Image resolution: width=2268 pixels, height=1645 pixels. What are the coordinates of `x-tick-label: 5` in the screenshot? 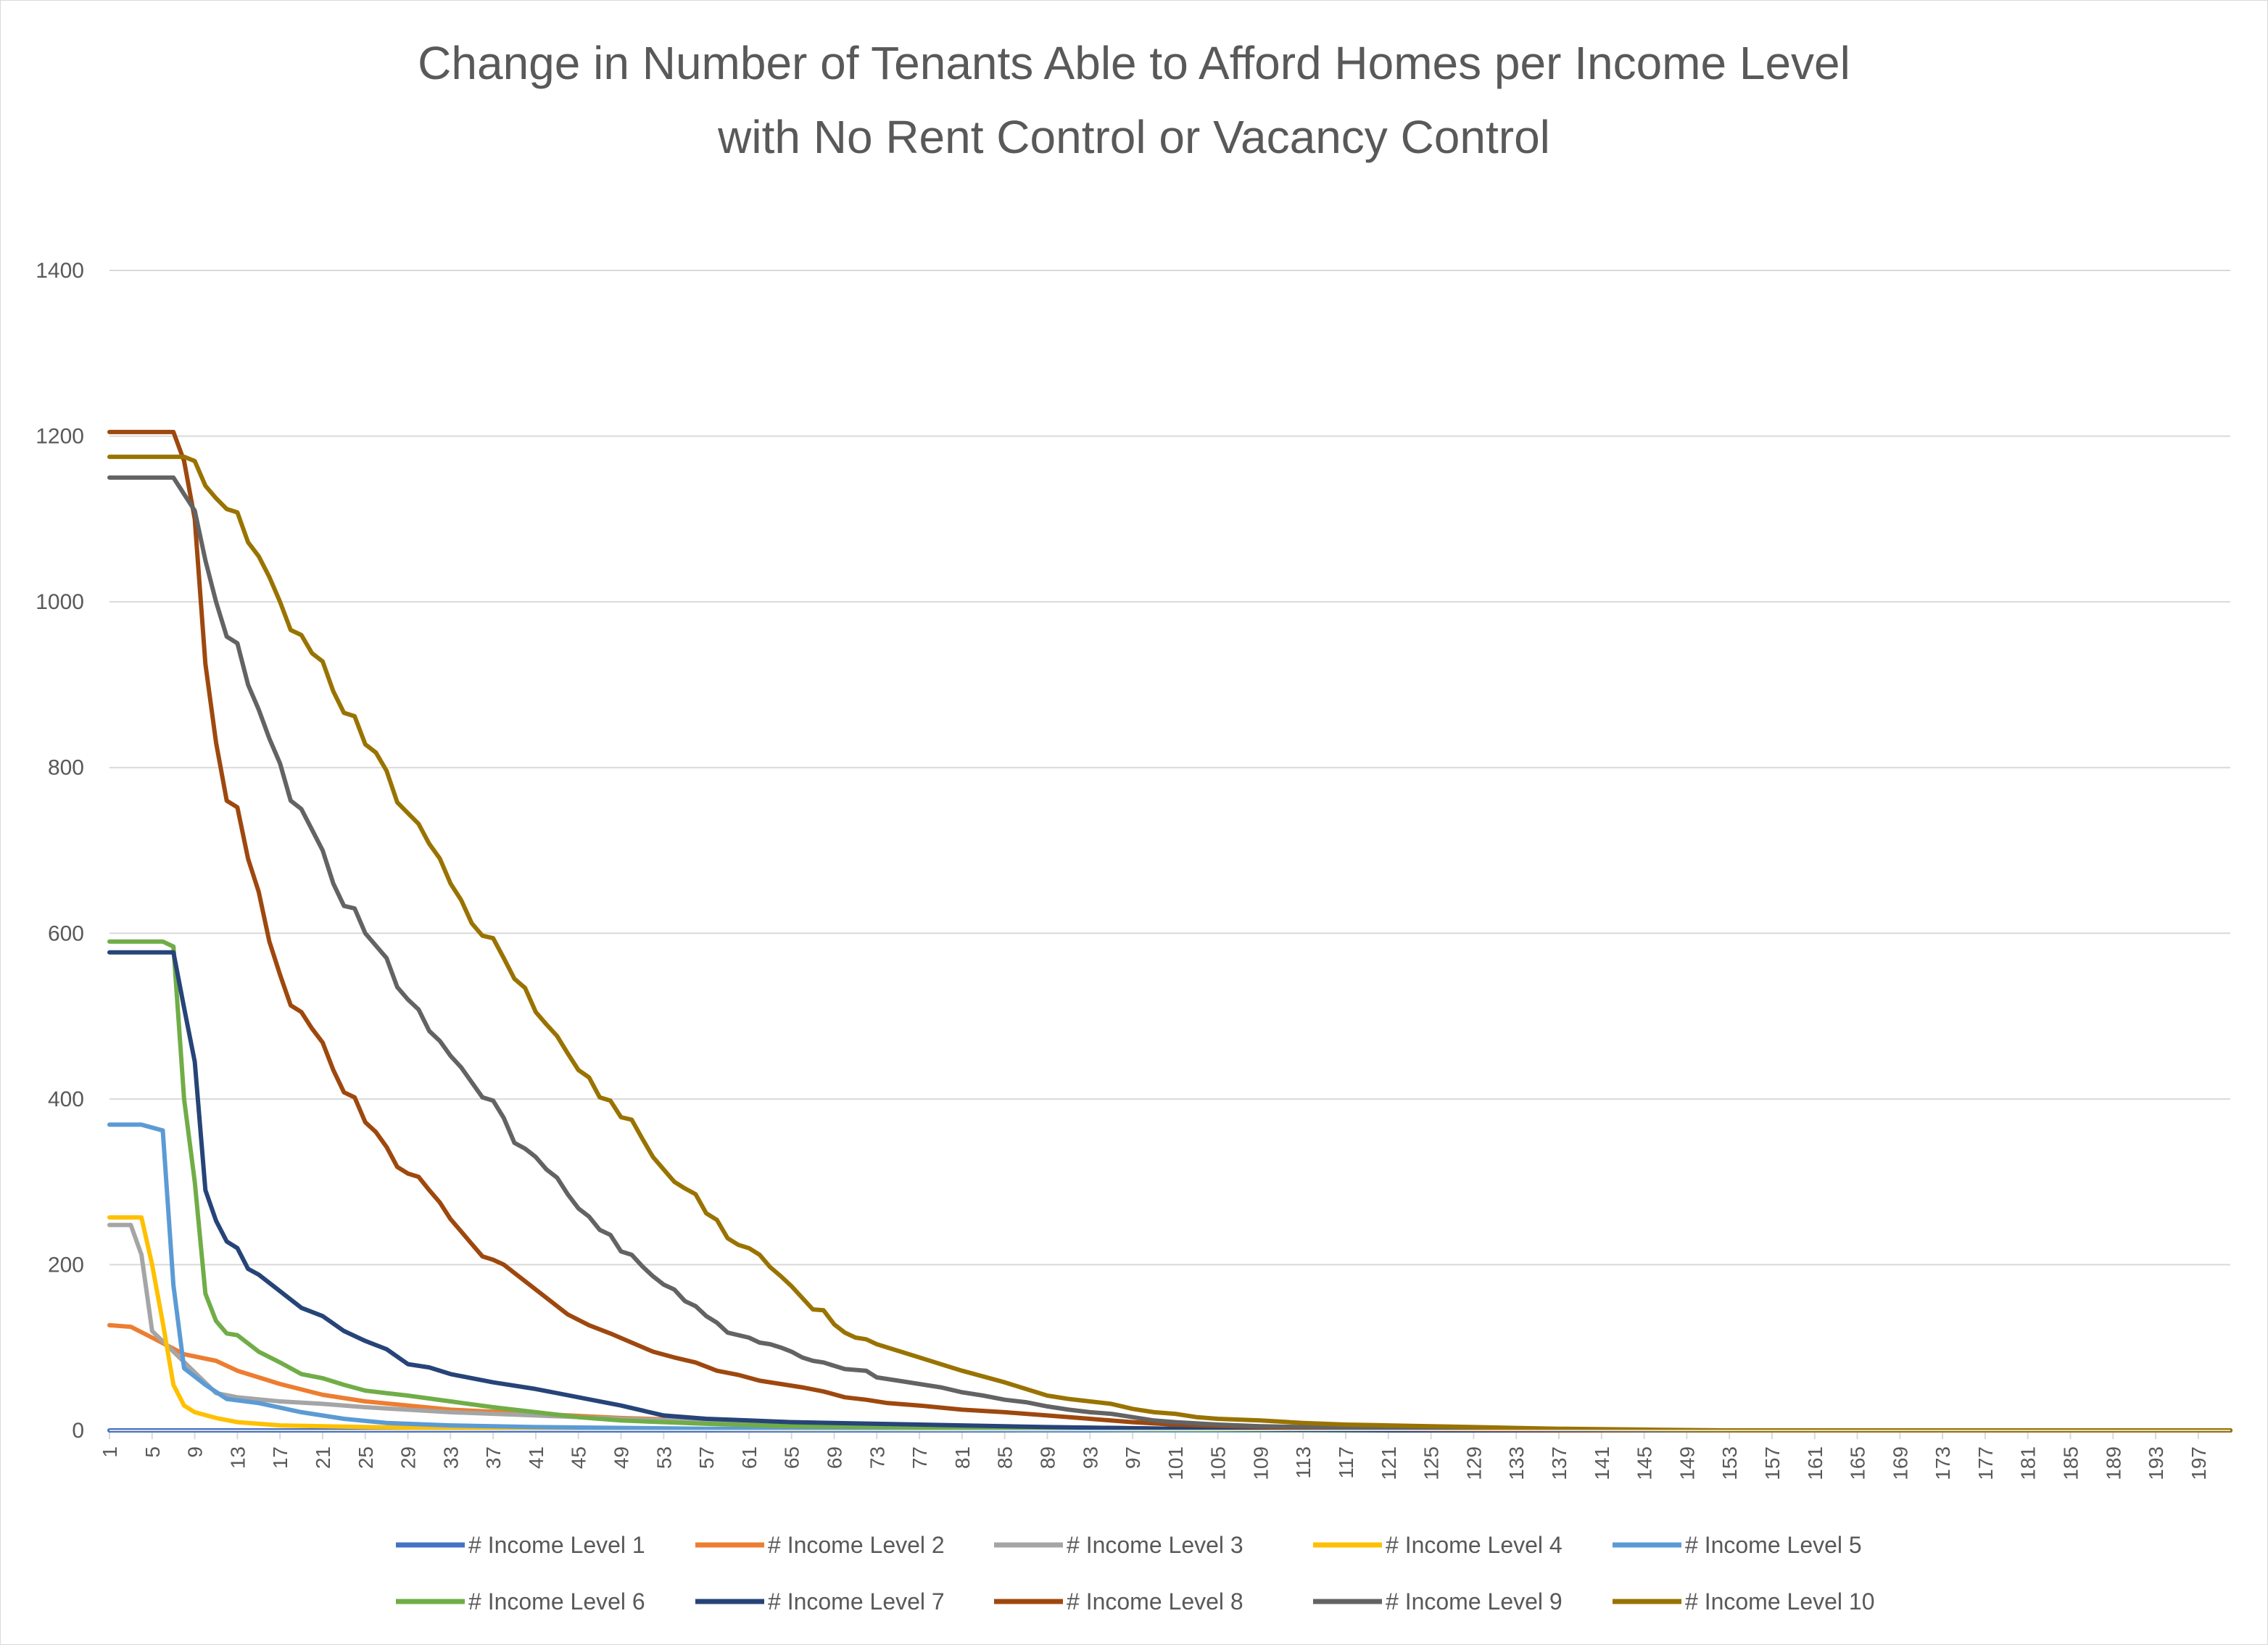 It's located at (152, 1452).